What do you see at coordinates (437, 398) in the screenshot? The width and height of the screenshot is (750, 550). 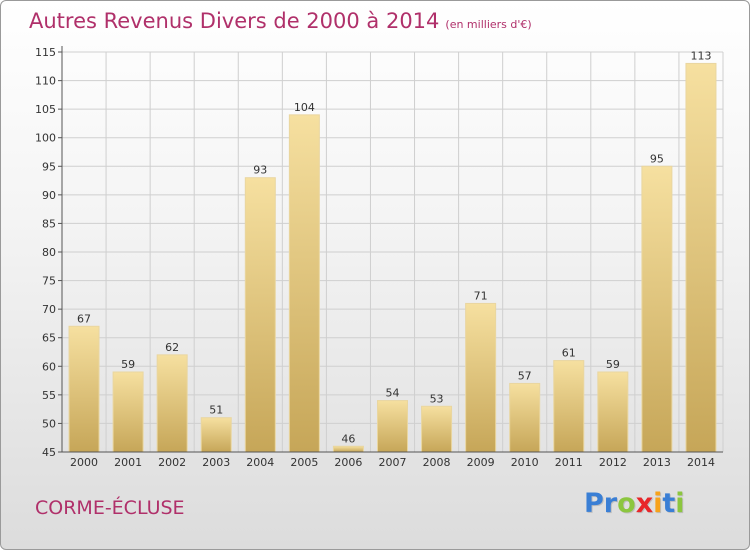 I see `bar-value-label: 53` at bounding box center [437, 398].